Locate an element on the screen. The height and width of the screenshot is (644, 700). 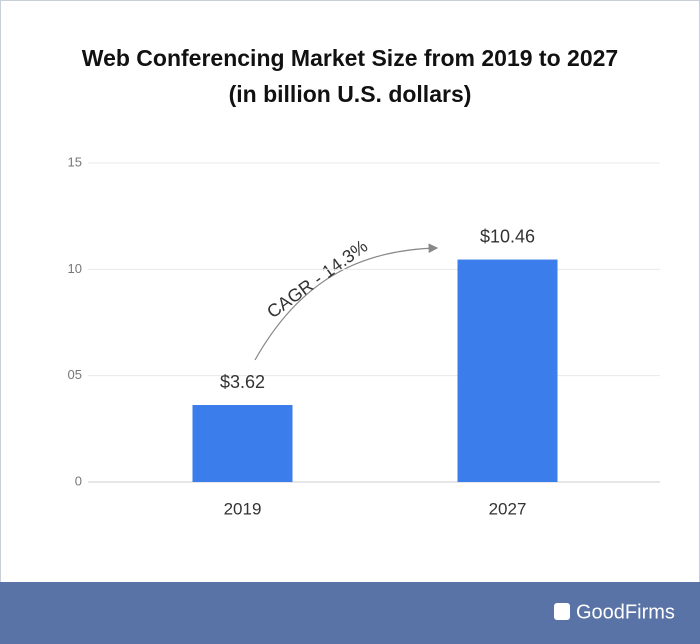
brand-logo is located at coordinates (562, 611).